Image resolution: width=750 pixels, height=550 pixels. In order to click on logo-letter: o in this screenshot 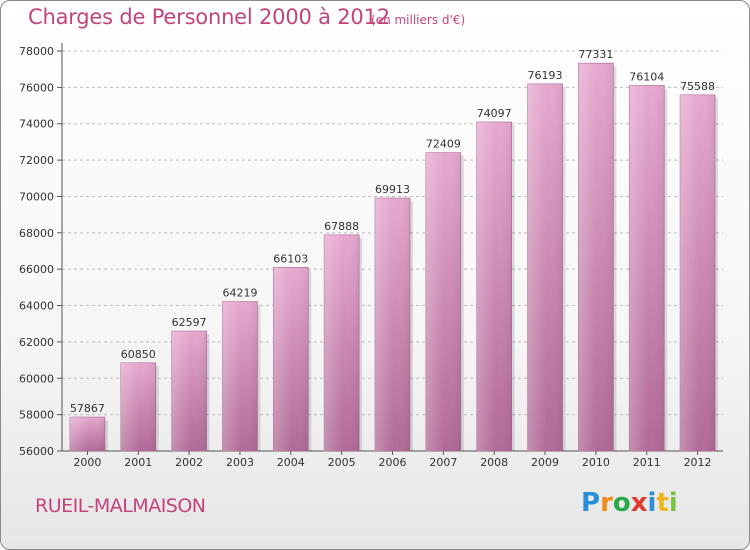, I will do `click(621, 503)`.